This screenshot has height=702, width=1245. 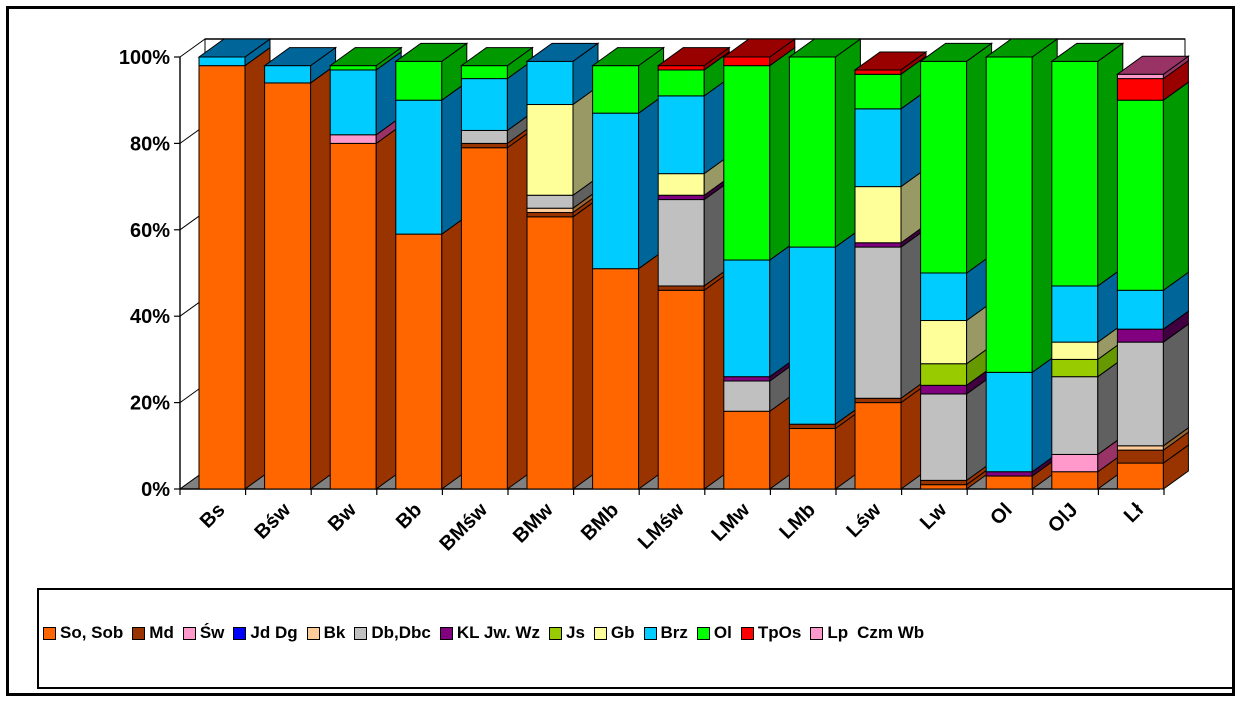 What do you see at coordinates (496, 57) in the screenshot?
I see `bar-top-BMśw` at bounding box center [496, 57].